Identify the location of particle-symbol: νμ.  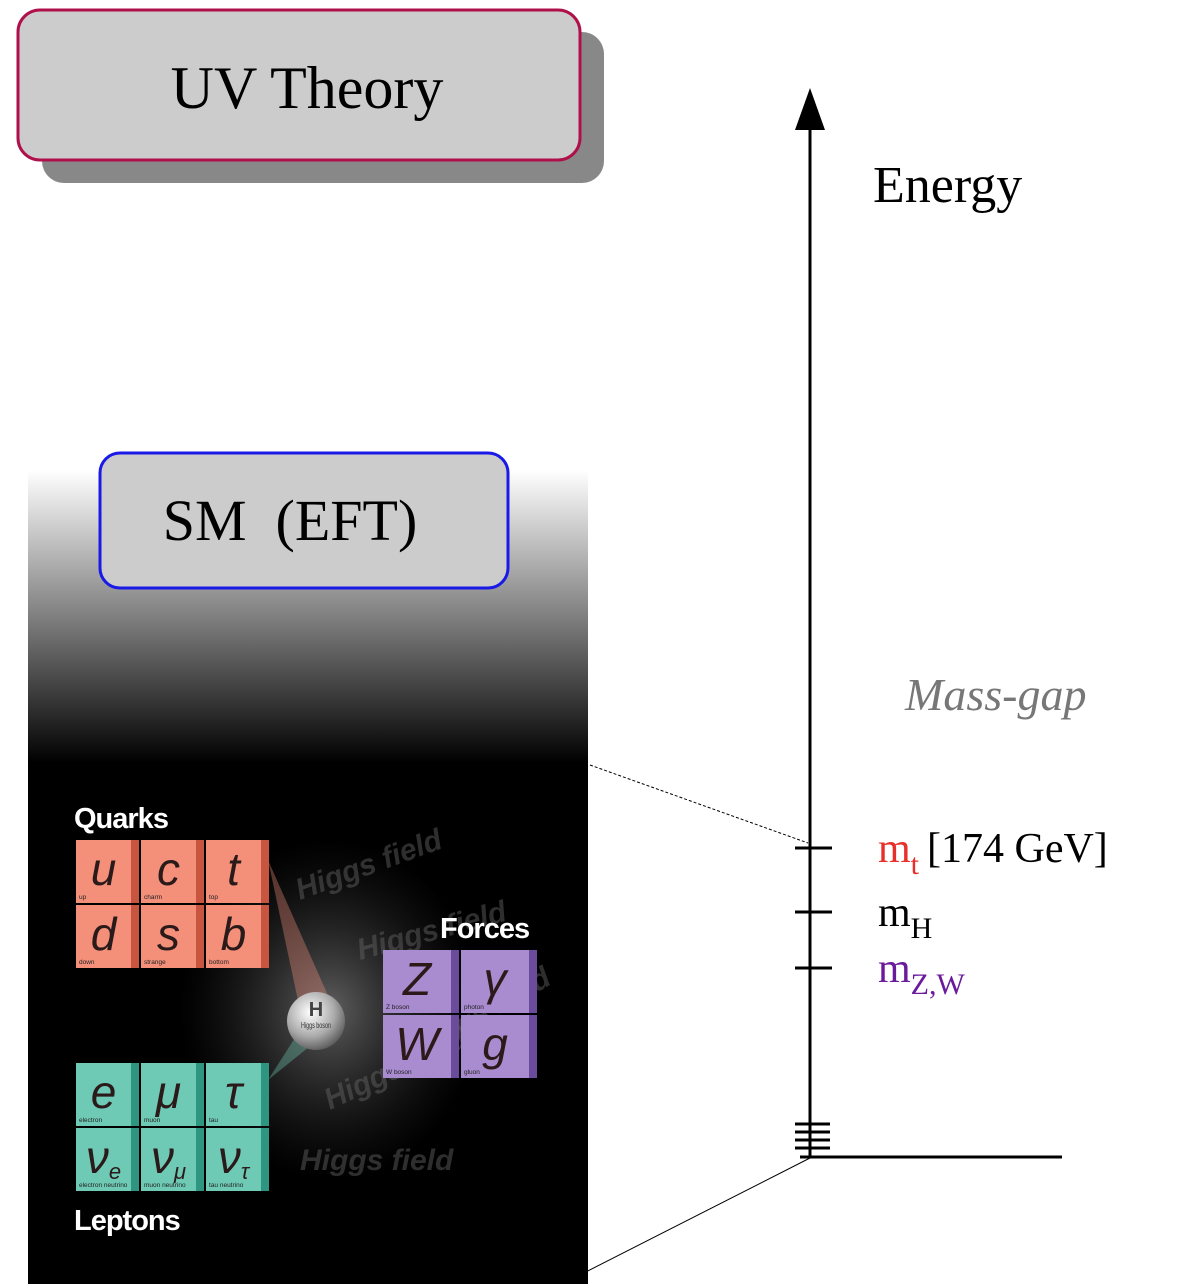
(168, 1157).